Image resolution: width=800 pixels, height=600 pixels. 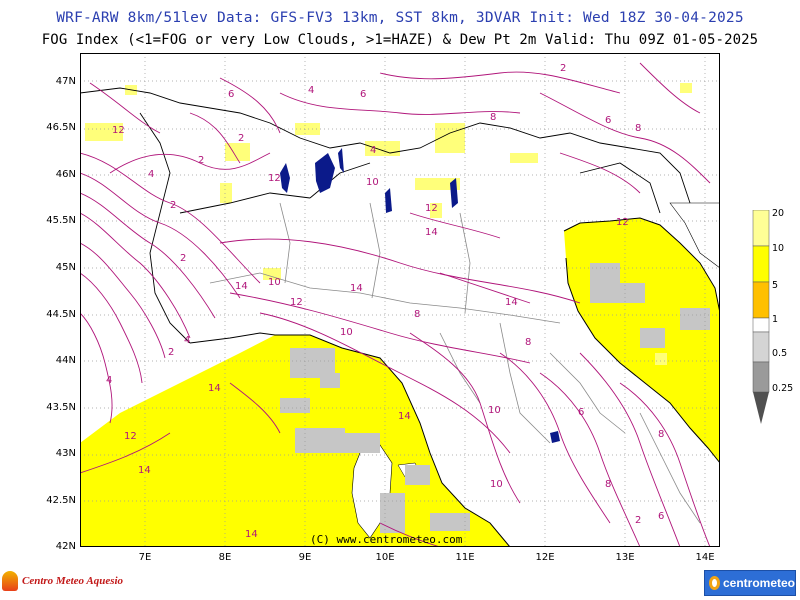 I want to click on lon-label-12e: 12E, so click(x=545, y=557).